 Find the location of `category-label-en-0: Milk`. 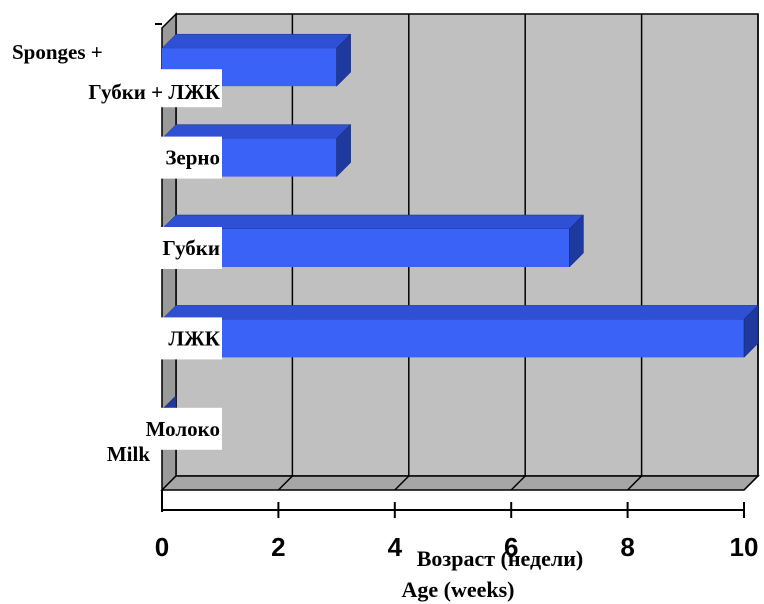

category-label-en-0: Milk is located at coordinates (128, 454).